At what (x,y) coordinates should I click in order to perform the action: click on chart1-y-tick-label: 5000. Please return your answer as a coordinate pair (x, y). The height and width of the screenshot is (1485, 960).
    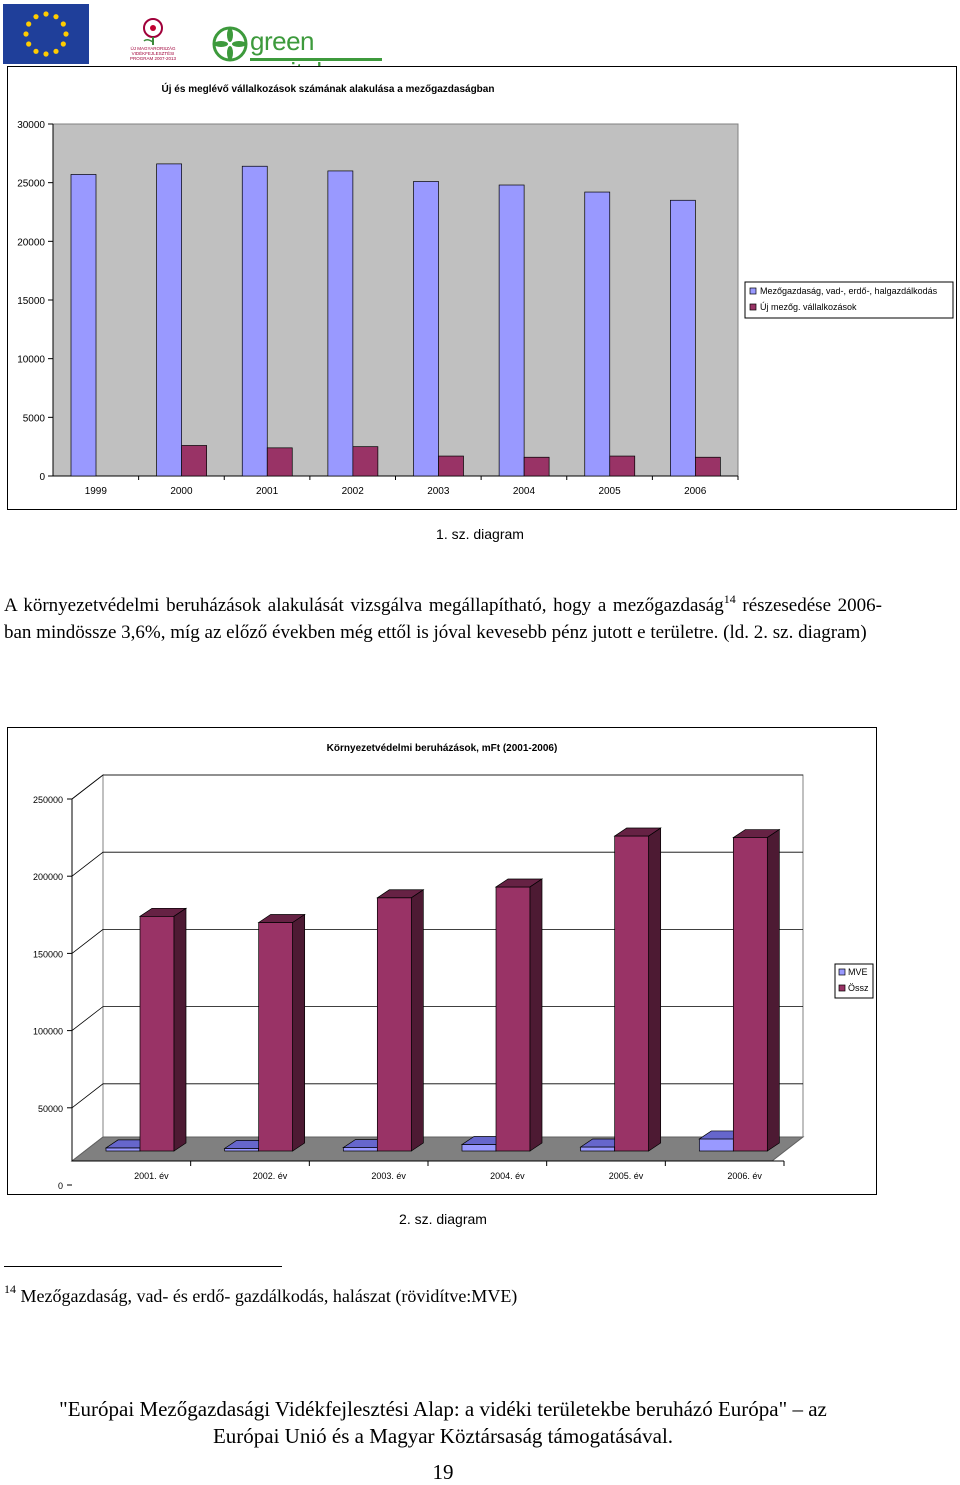
    Looking at the image, I should click on (34, 418).